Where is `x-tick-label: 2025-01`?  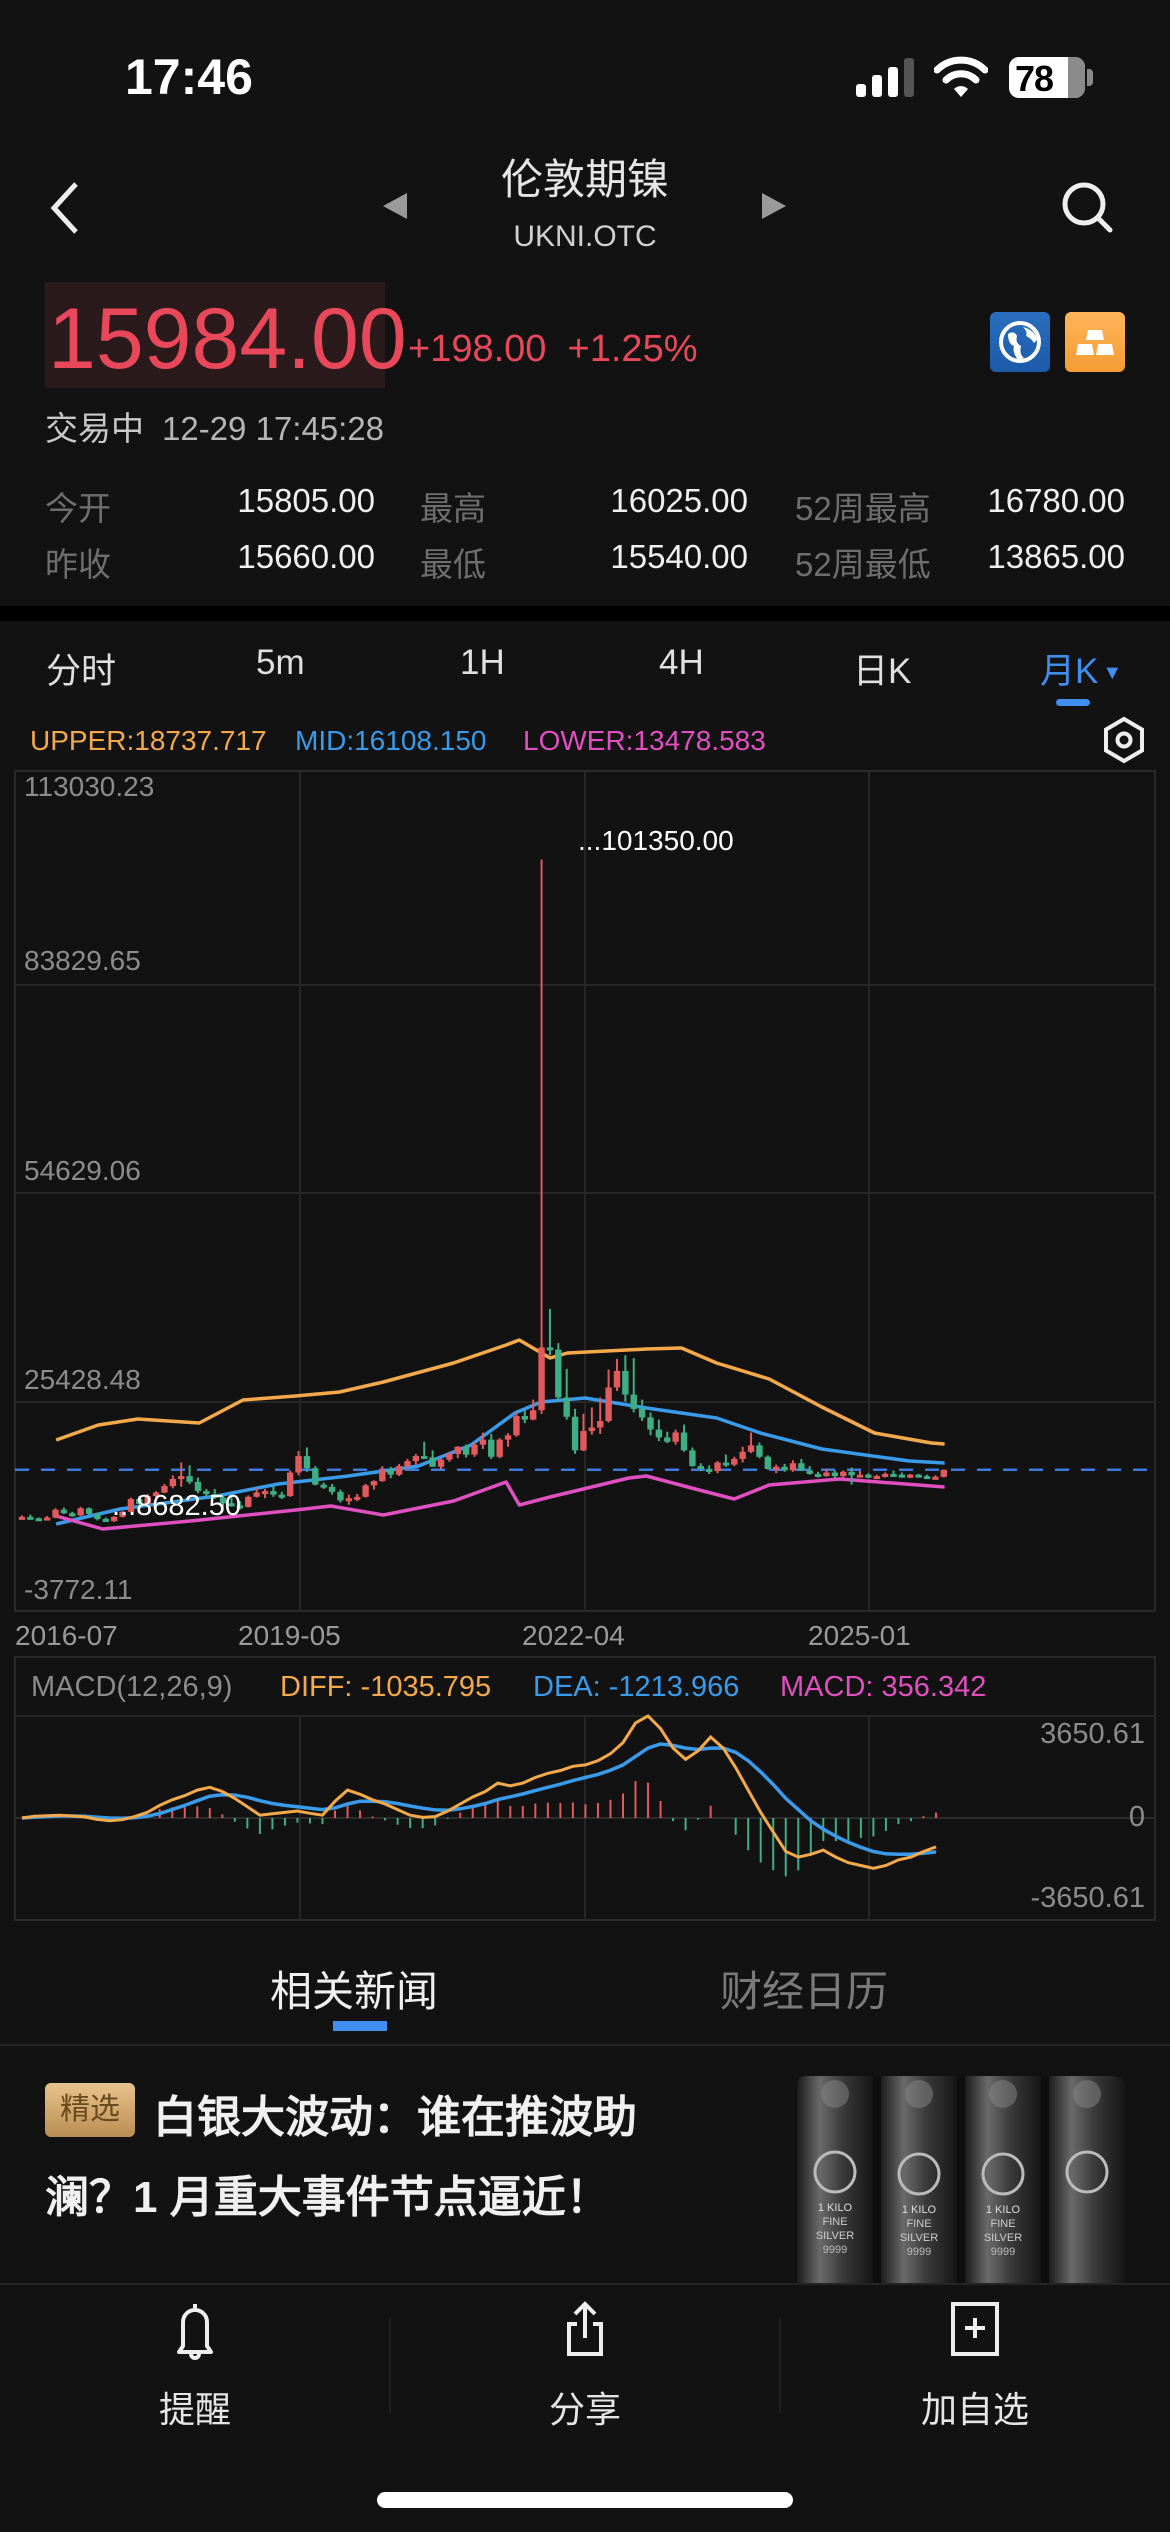 x-tick-label: 2025-01 is located at coordinates (859, 1635).